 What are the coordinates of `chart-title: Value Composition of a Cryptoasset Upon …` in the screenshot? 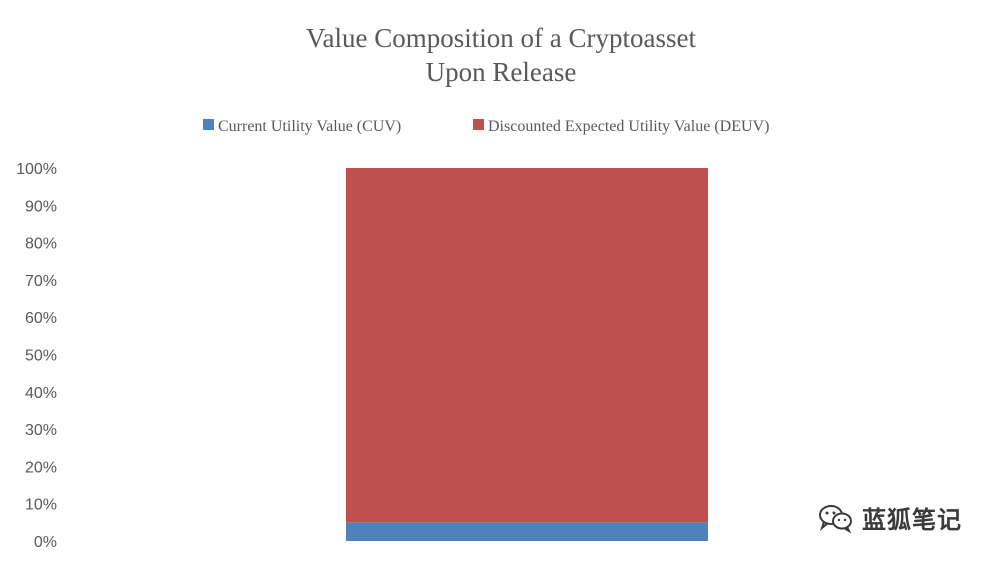 It's located at (501, 55).